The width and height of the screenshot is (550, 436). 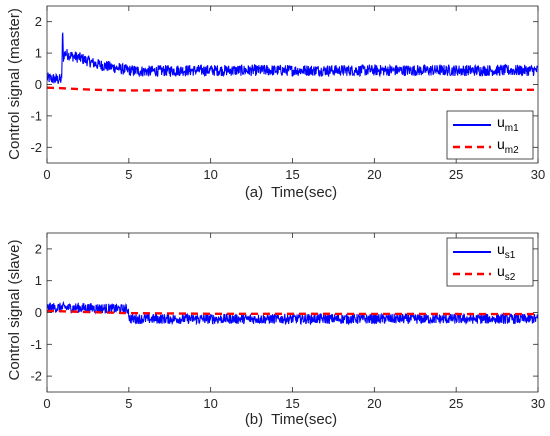 What do you see at coordinates (512, 128) in the screenshot?
I see `legend-label-sub: m1` at bounding box center [512, 128].